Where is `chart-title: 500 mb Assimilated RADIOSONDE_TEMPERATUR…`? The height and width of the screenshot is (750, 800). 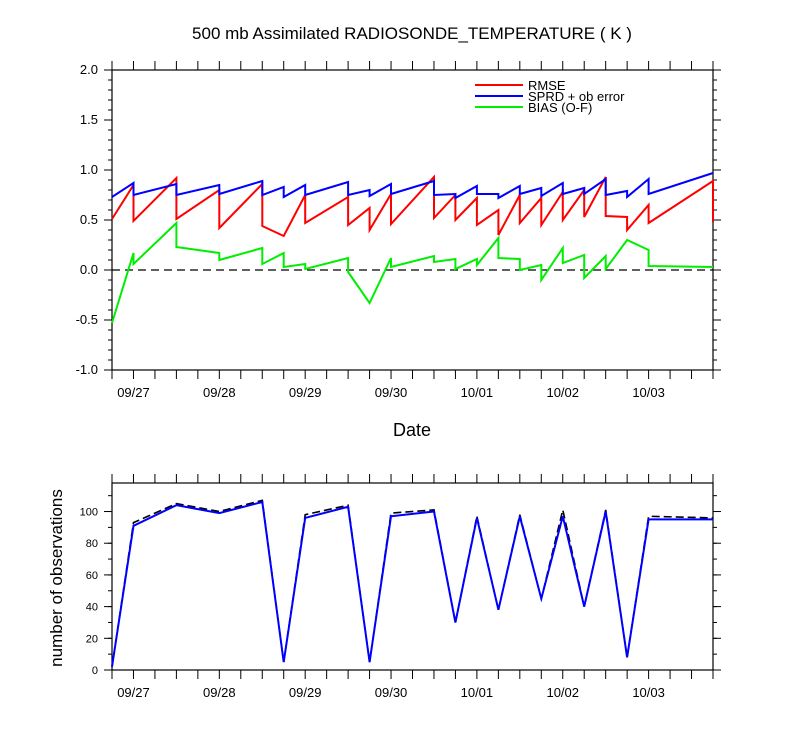 chart-title: 500 mb Assimilated RADIOSONDE_TEMPERATUR… is located at coordinates (412, 33).